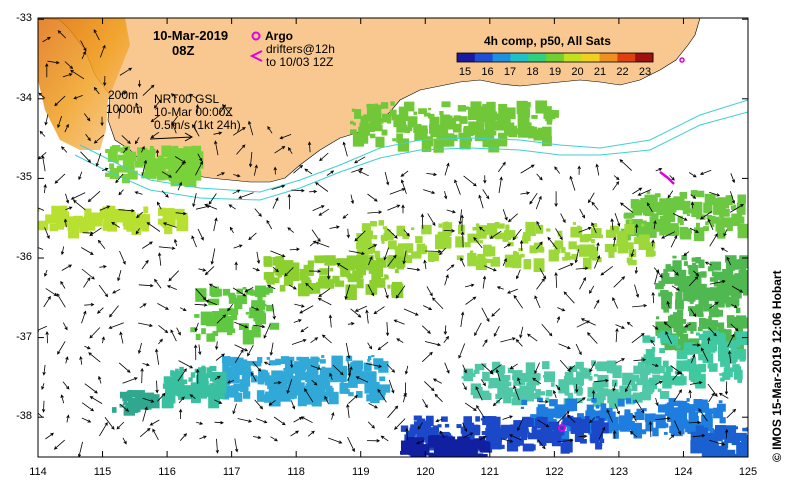 The height and width of the screenshot is (492, 790). What do you see at coordinates (24, 256) in the screenshot?
I see `lat-tick-label: -36` at bounding box center [24, 256].